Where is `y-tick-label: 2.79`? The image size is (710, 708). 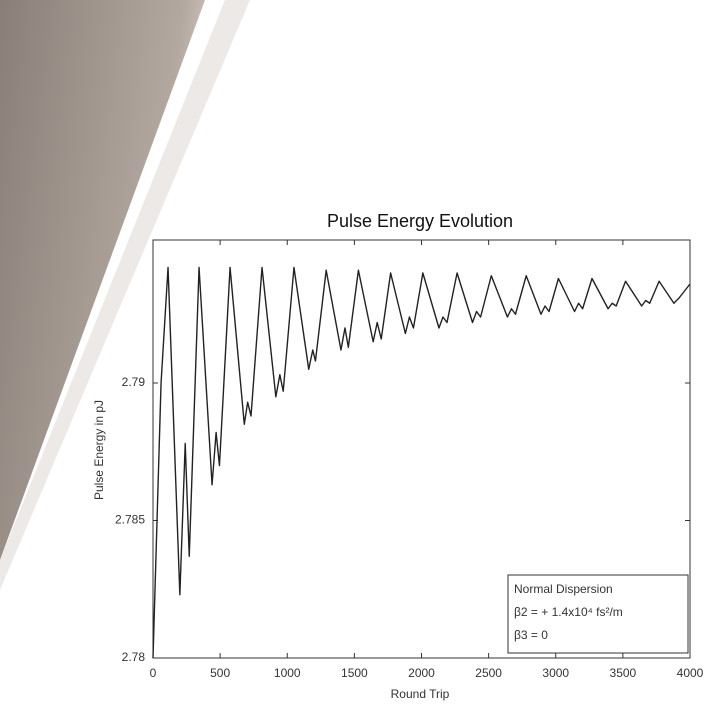
y-tick-label: 2.79 is located at coordinates (134, 382).